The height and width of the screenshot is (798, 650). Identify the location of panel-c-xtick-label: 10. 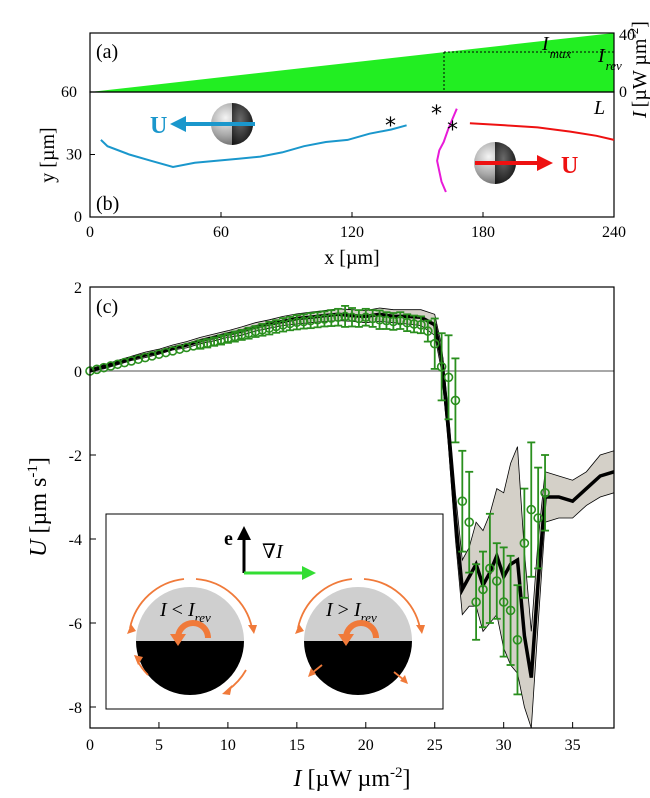
(228, 745).